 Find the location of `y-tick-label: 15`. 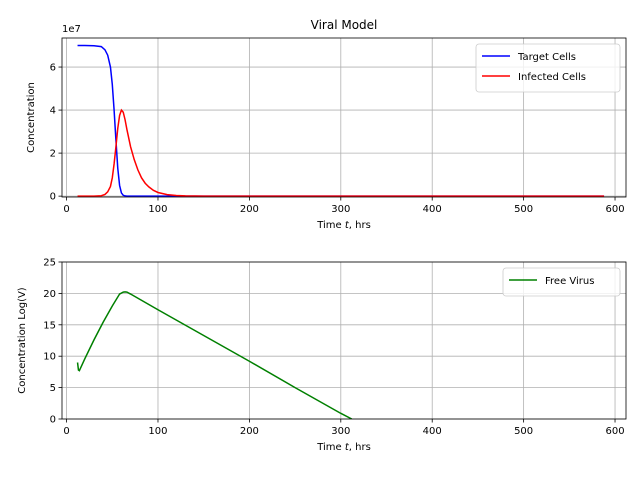

y-tick-label: 15 is located at coordinates (49, 325).